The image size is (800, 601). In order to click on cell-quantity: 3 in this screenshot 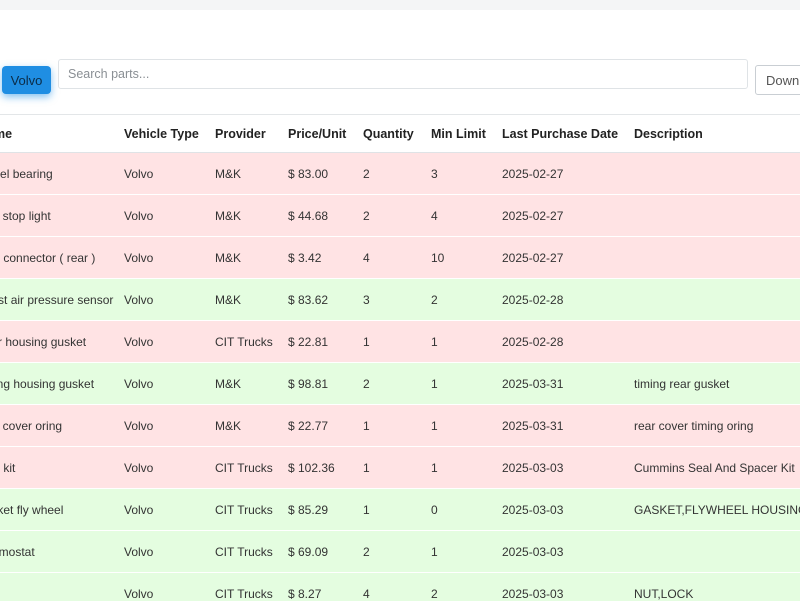, I will do `click(391, 300)`.